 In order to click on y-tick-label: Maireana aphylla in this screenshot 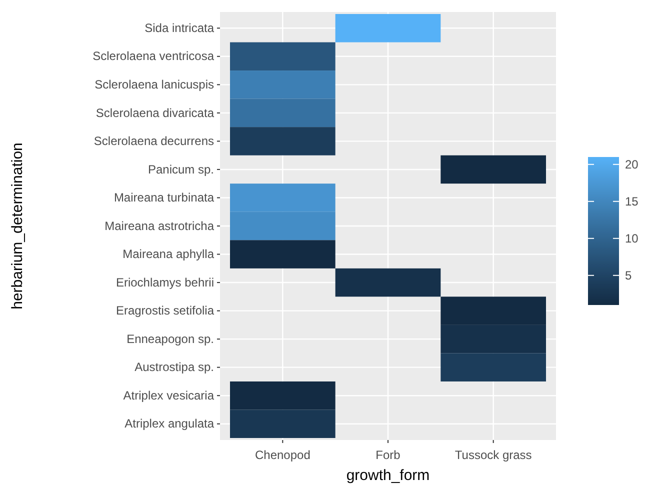, I will do `click(168, 254)`.